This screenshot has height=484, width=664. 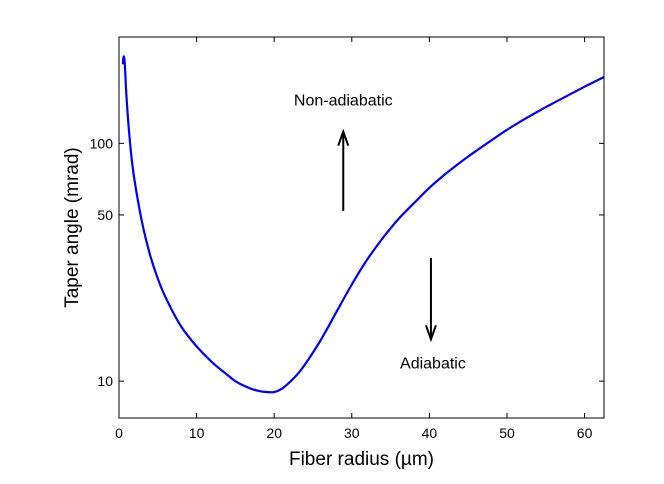 What do you see at coordinates (102, 143) in the screenshot?
I see `y-tick-label: 100` at bounding box center [102, 143].